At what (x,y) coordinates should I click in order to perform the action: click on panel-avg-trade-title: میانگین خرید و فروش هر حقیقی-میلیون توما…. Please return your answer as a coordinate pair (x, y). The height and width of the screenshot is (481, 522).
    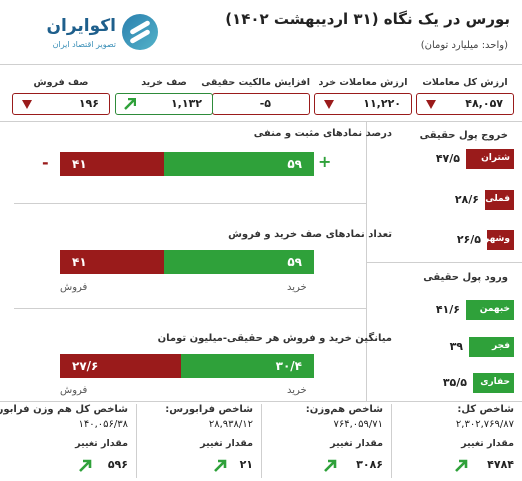
    Looking at the image, I should click on (274, 338).